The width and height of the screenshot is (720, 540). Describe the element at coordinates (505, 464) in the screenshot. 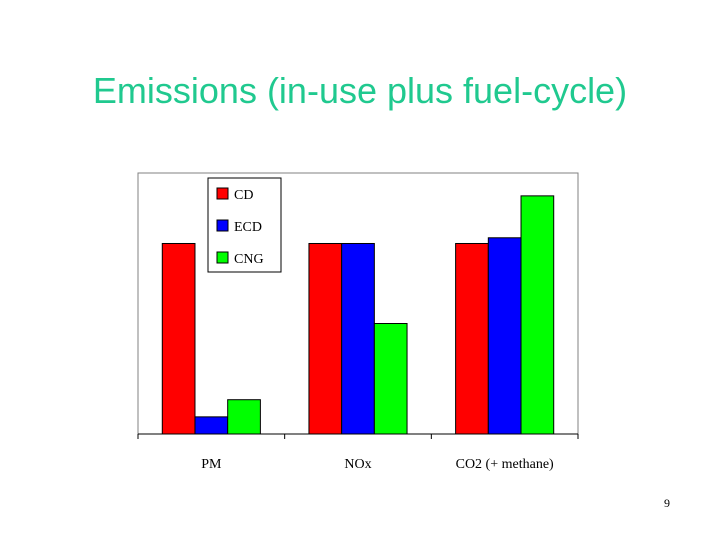

I see `x-tick-label: CO2 (+ methane)` at that location.